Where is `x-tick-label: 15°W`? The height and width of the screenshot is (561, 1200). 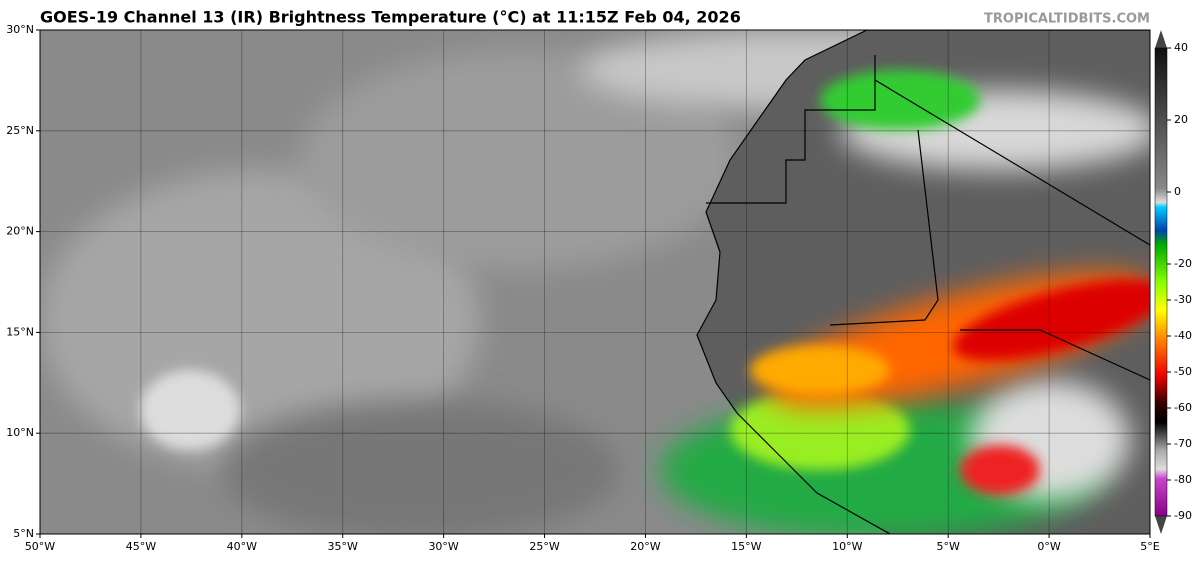
x-tick-label: 15°W is located at coordinates (746, 546).